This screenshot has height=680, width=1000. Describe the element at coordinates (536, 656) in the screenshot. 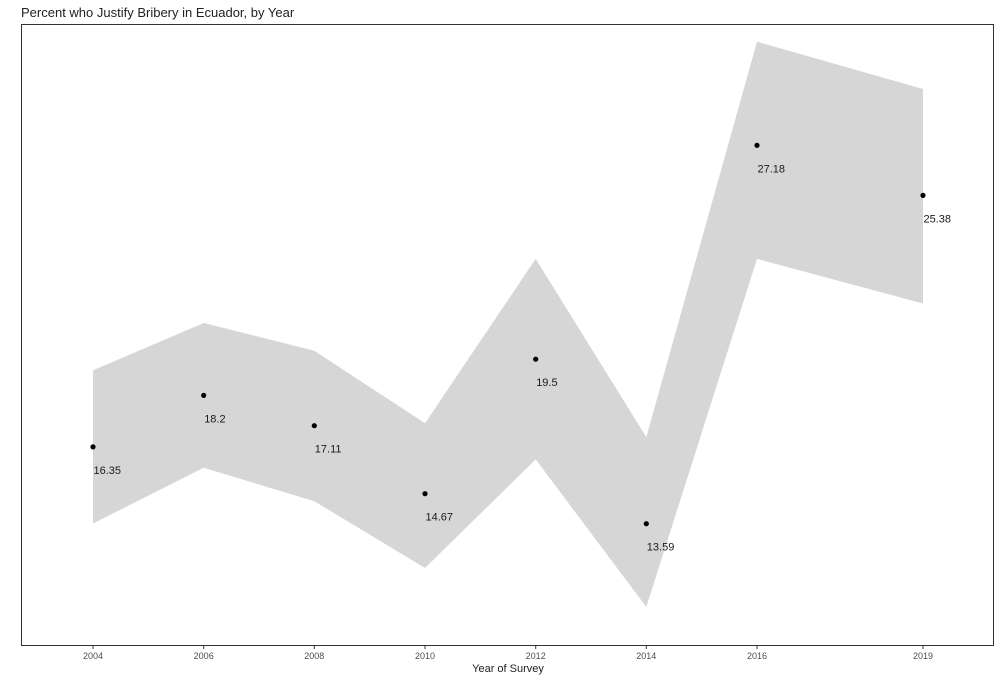

I see `x-tick-label: 2012` at that location.